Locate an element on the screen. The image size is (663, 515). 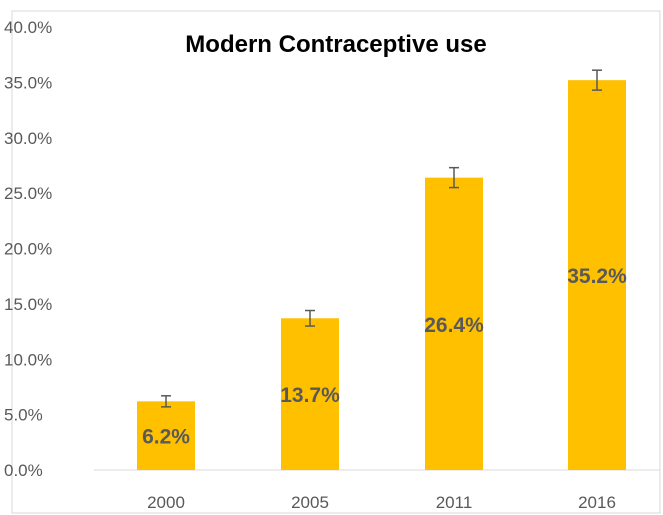
chart-title: Modern Contraceptive use is located at coordinates (335, 44).